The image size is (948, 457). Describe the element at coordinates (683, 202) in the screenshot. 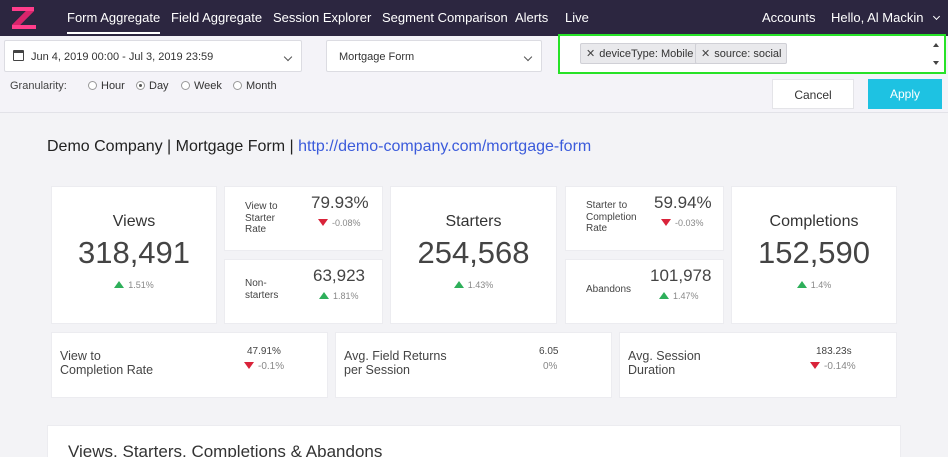

I see `starter-to-completion-value: 59.94%` at that location.